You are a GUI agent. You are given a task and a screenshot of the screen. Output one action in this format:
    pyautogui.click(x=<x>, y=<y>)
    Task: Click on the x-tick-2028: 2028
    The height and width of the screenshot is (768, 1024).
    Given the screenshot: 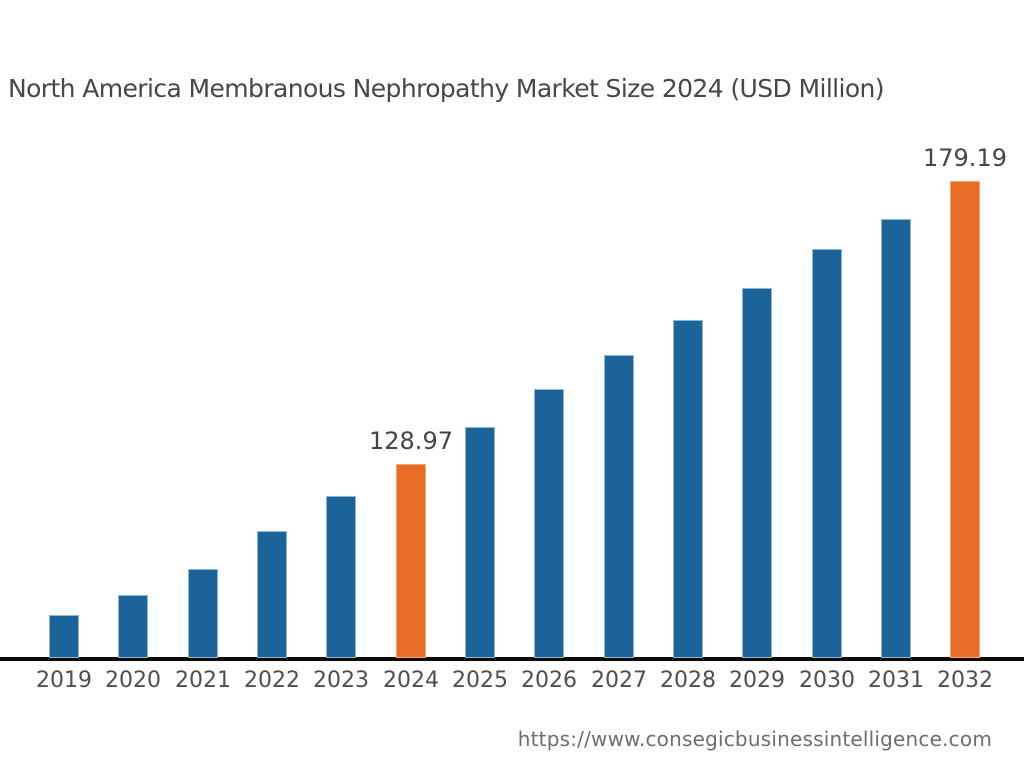 What is the action you would take?
    pyautogui.click(x=688, y=680)
    